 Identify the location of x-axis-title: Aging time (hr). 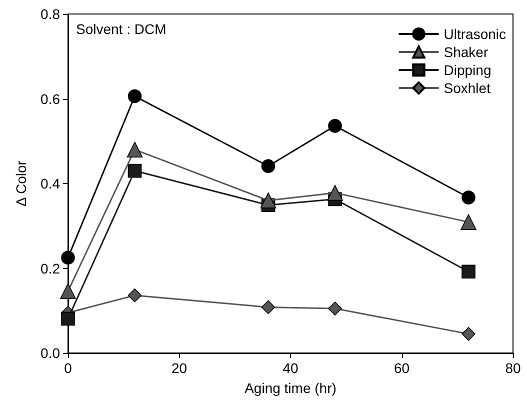
(290, 388).